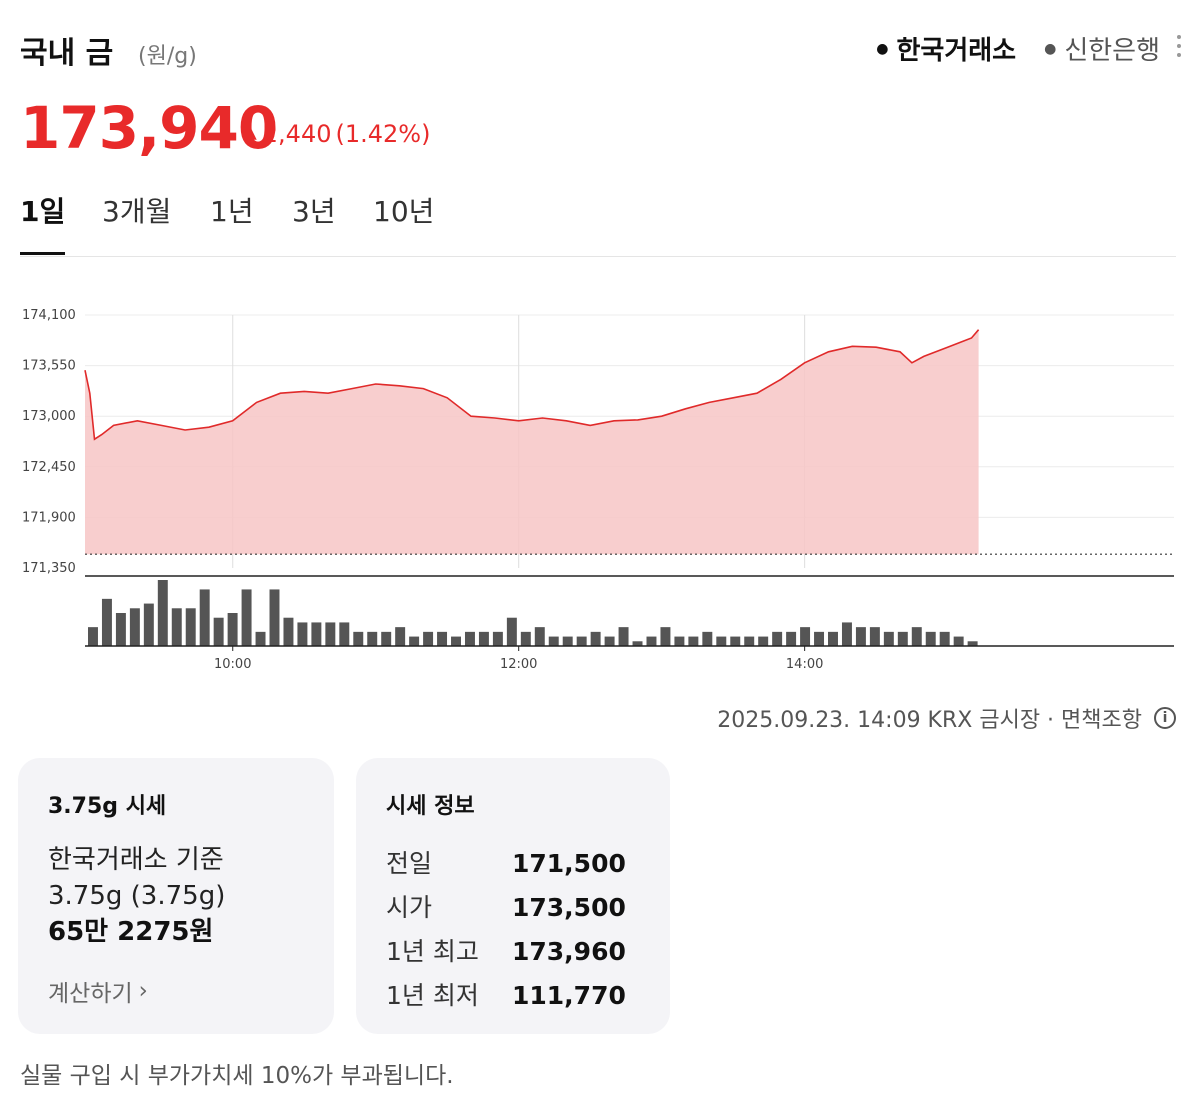 Image resolution: width=1200 pixels, height=1108 pixels. Describe the element at coordinates (49, 366) in the screenshot. I see `y-tick-label: 173,550` at that location.